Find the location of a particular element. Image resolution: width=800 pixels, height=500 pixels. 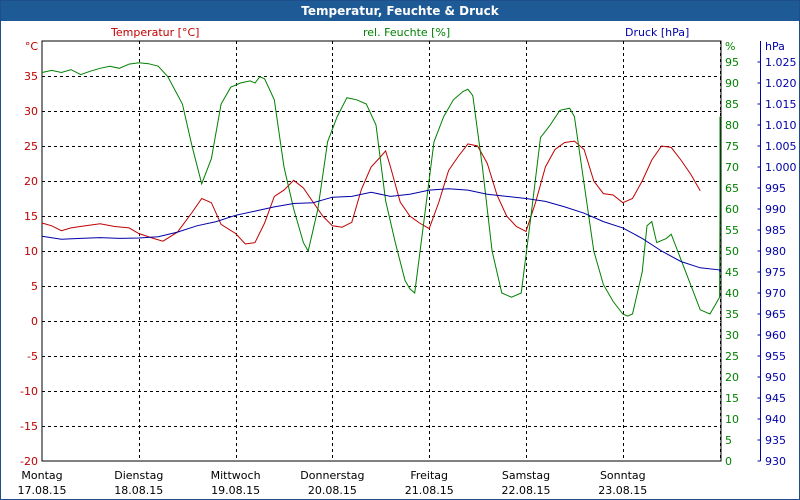

pressure-tick-label: 950 is located at coordinates (775, 377).